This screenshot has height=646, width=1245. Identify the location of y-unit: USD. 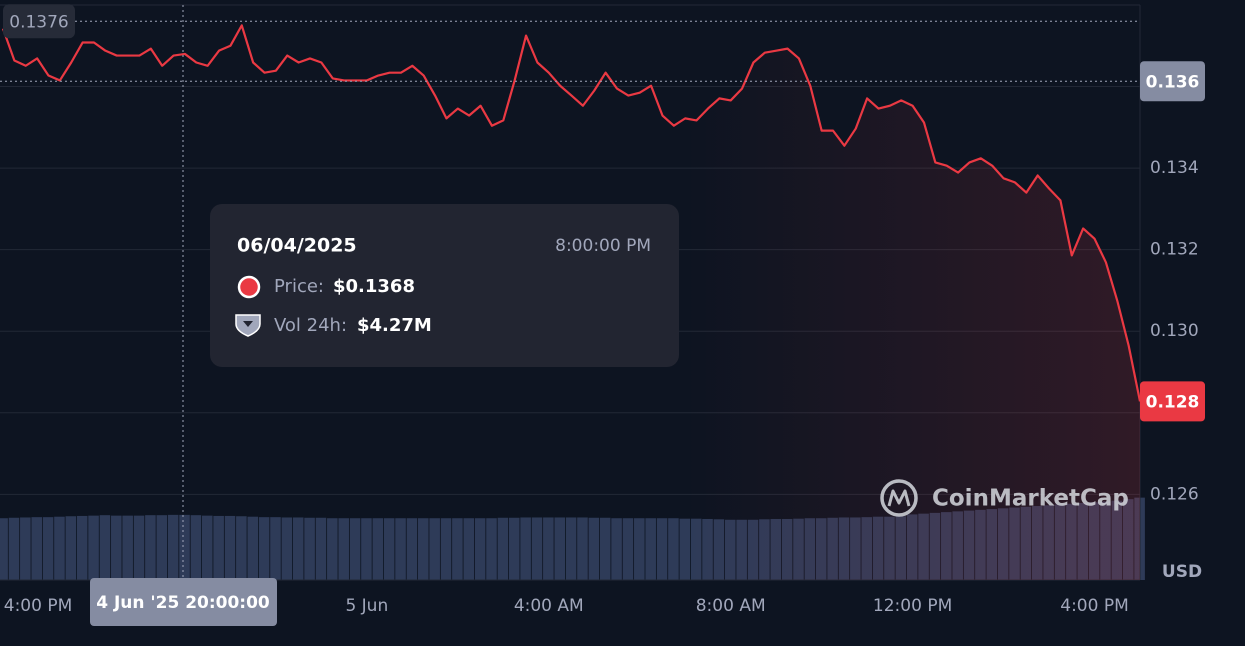
(1182, 572).